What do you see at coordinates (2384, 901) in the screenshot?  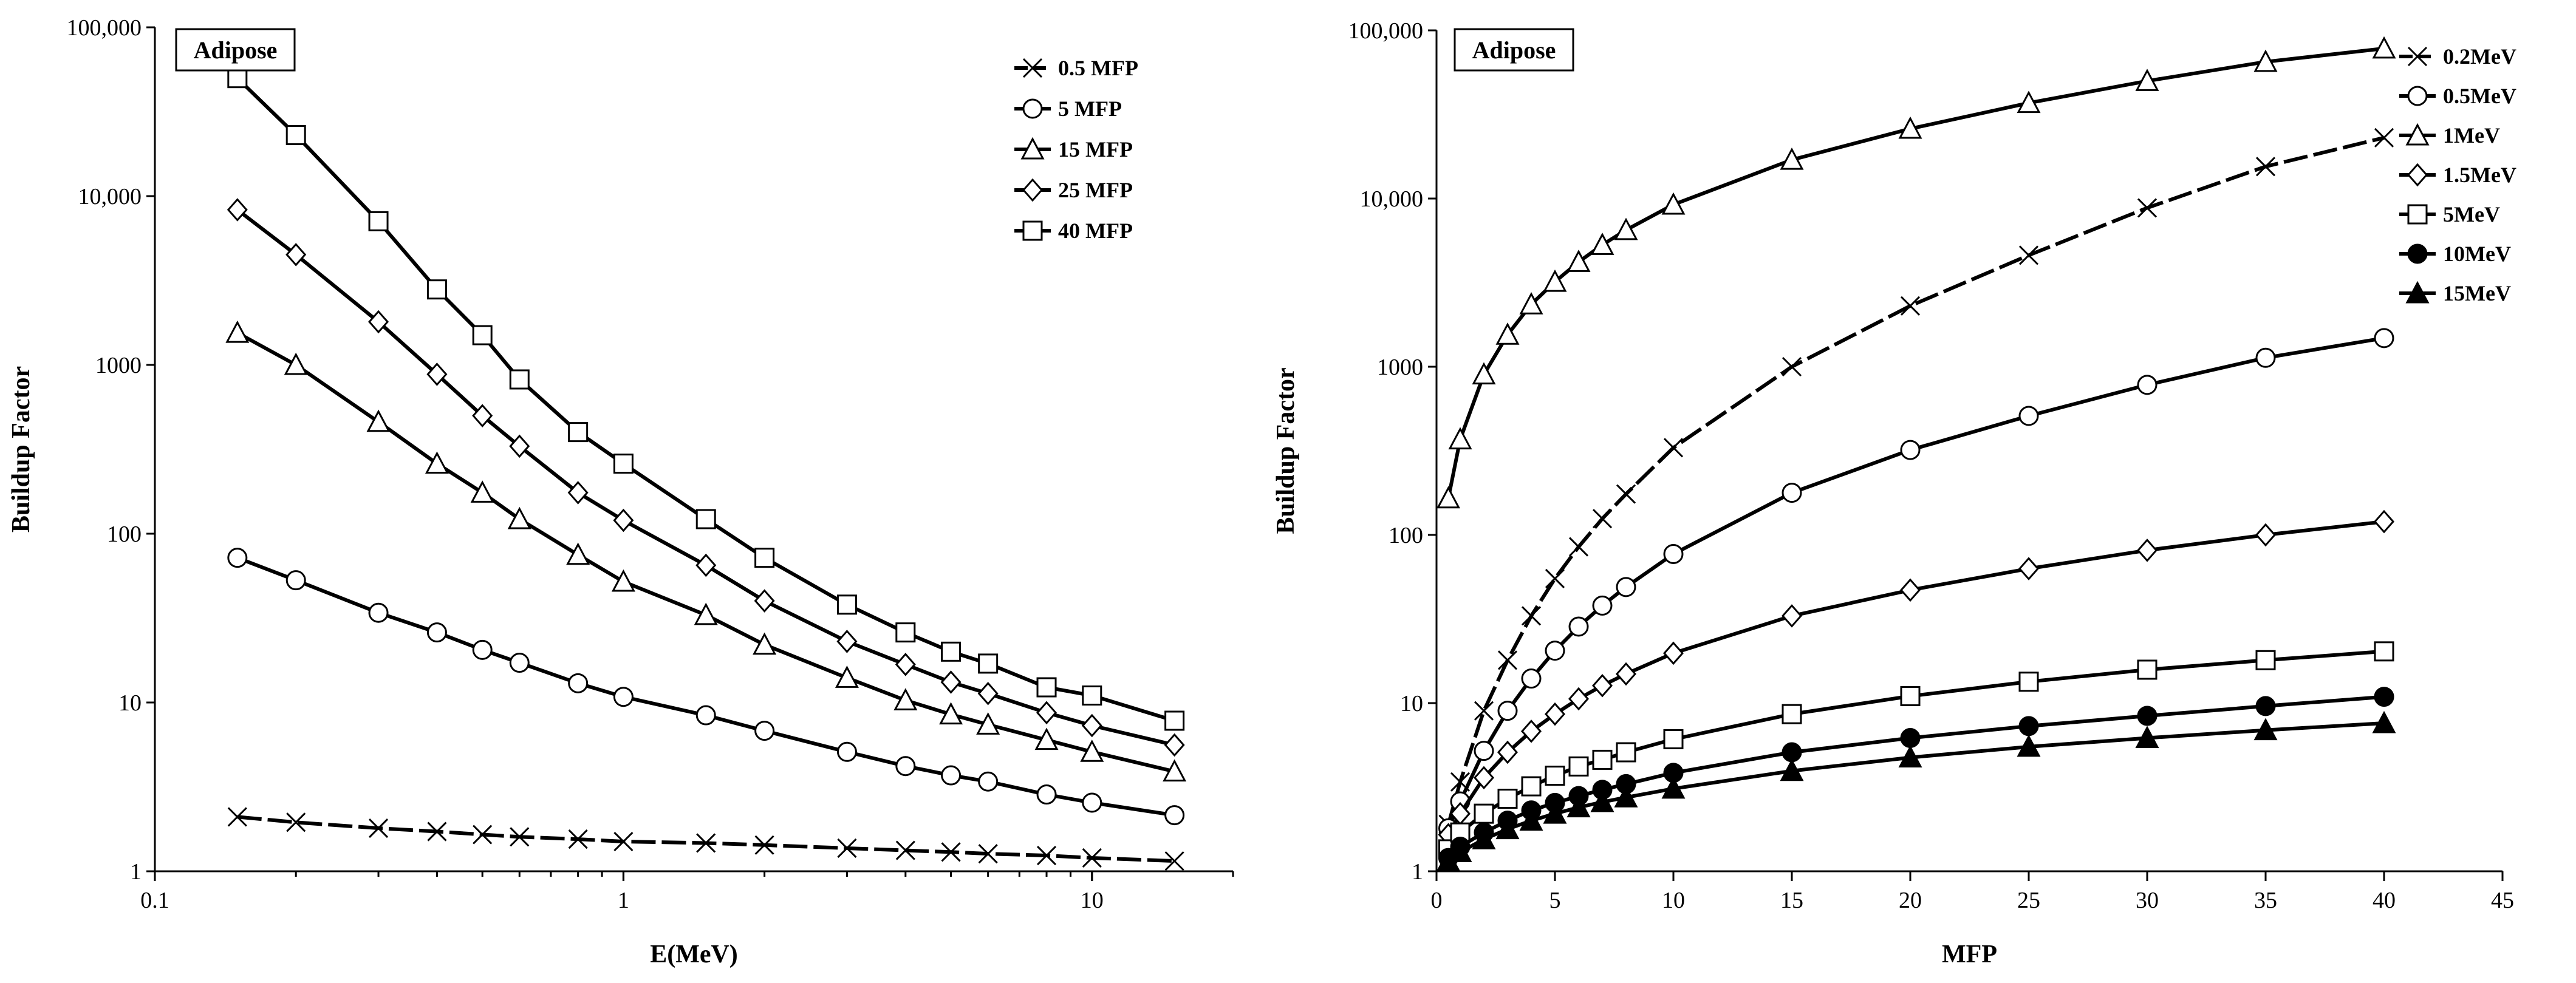 I see `x-tick-label: 40` at bounding box center [2384, 901].